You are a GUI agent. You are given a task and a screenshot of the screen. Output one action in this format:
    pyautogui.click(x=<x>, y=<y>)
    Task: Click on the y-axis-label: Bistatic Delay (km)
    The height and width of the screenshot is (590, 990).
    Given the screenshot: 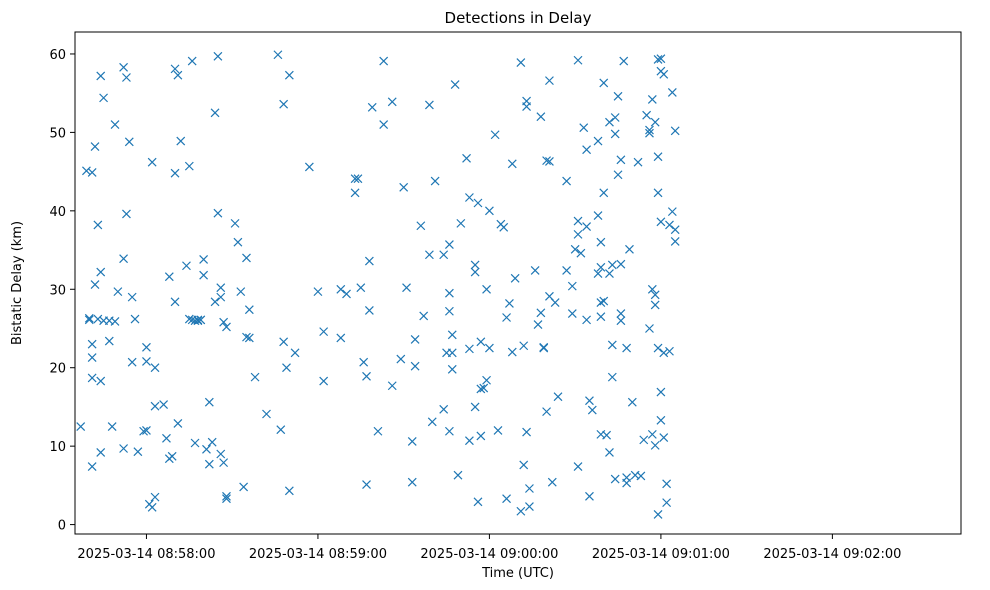 What is the action you would take?
    pyautogui.click(x=17, y=283)
    